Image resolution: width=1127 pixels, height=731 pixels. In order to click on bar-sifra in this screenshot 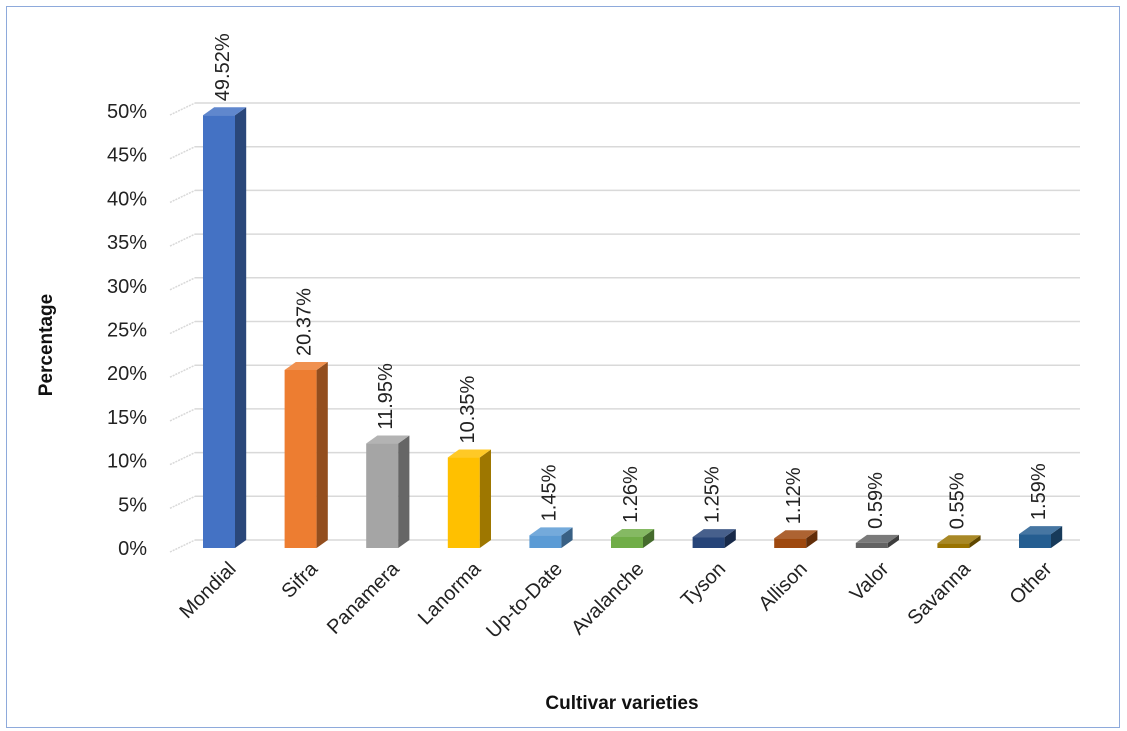, I will do `click(306, 454)`.